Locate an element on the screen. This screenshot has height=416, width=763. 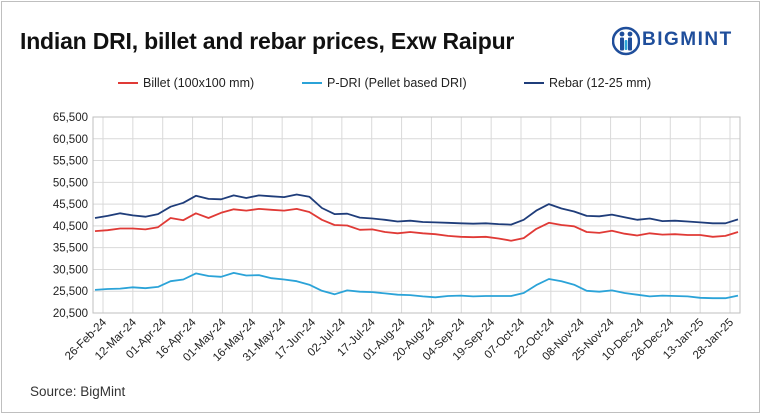
legend-item-pdri: P-DRI (Pellet based DRI) is located at coordinates (384, 83).